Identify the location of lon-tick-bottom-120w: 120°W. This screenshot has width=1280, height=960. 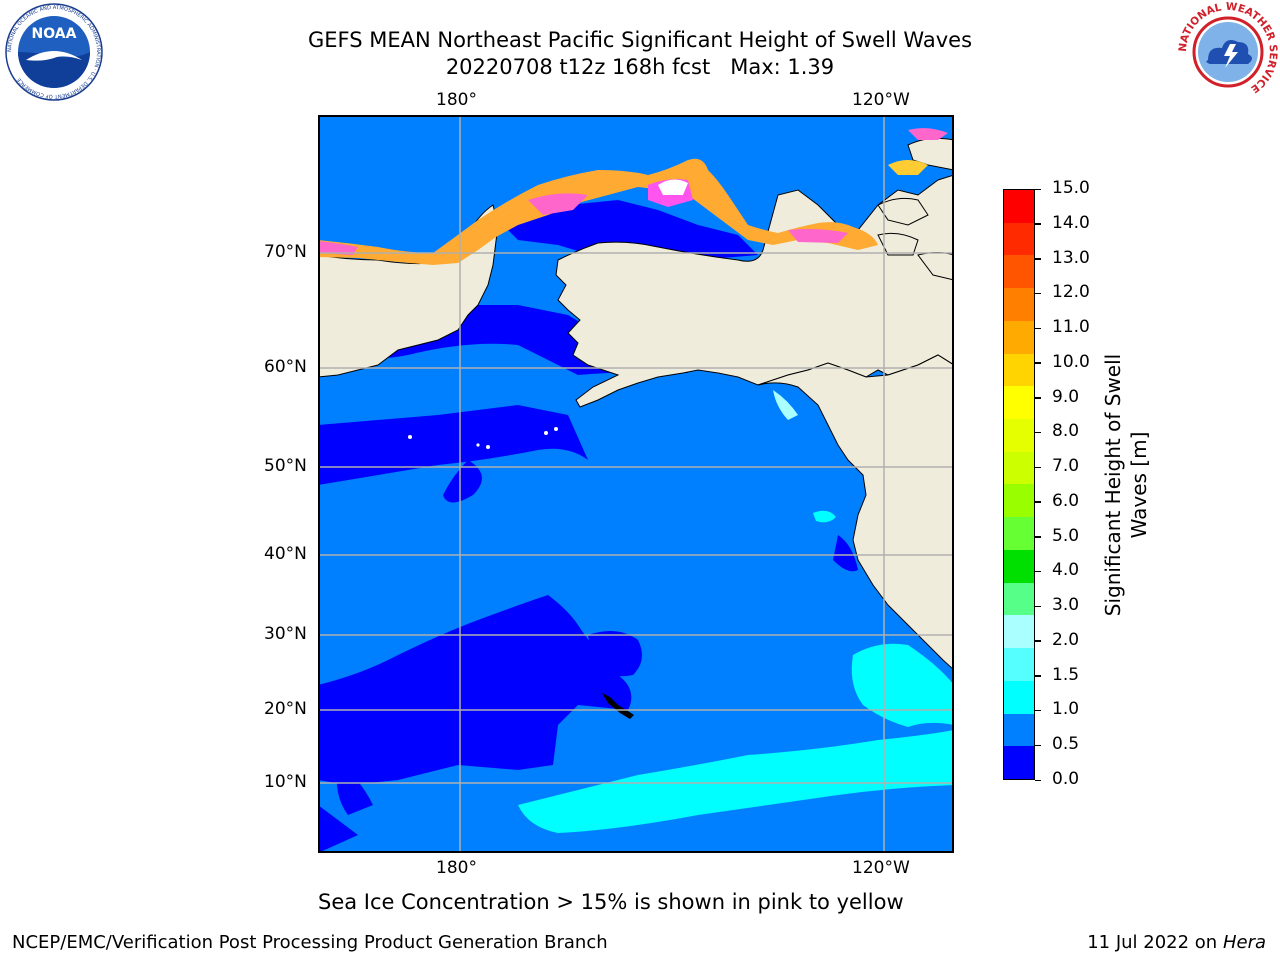
(881, 868).